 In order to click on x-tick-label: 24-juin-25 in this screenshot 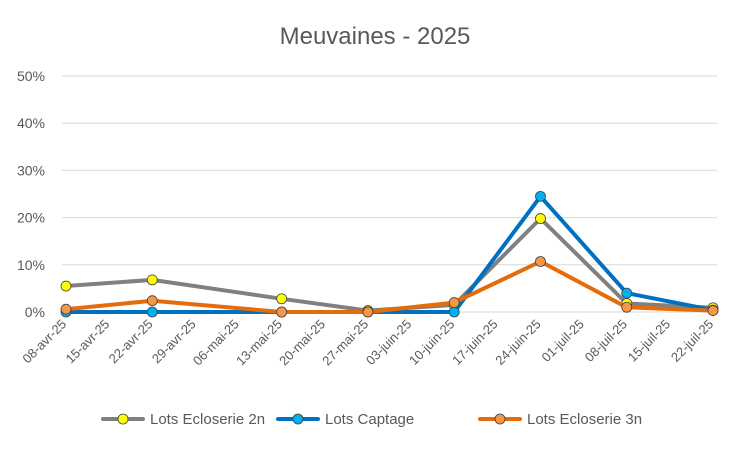, I will do `click(517, 341)`.